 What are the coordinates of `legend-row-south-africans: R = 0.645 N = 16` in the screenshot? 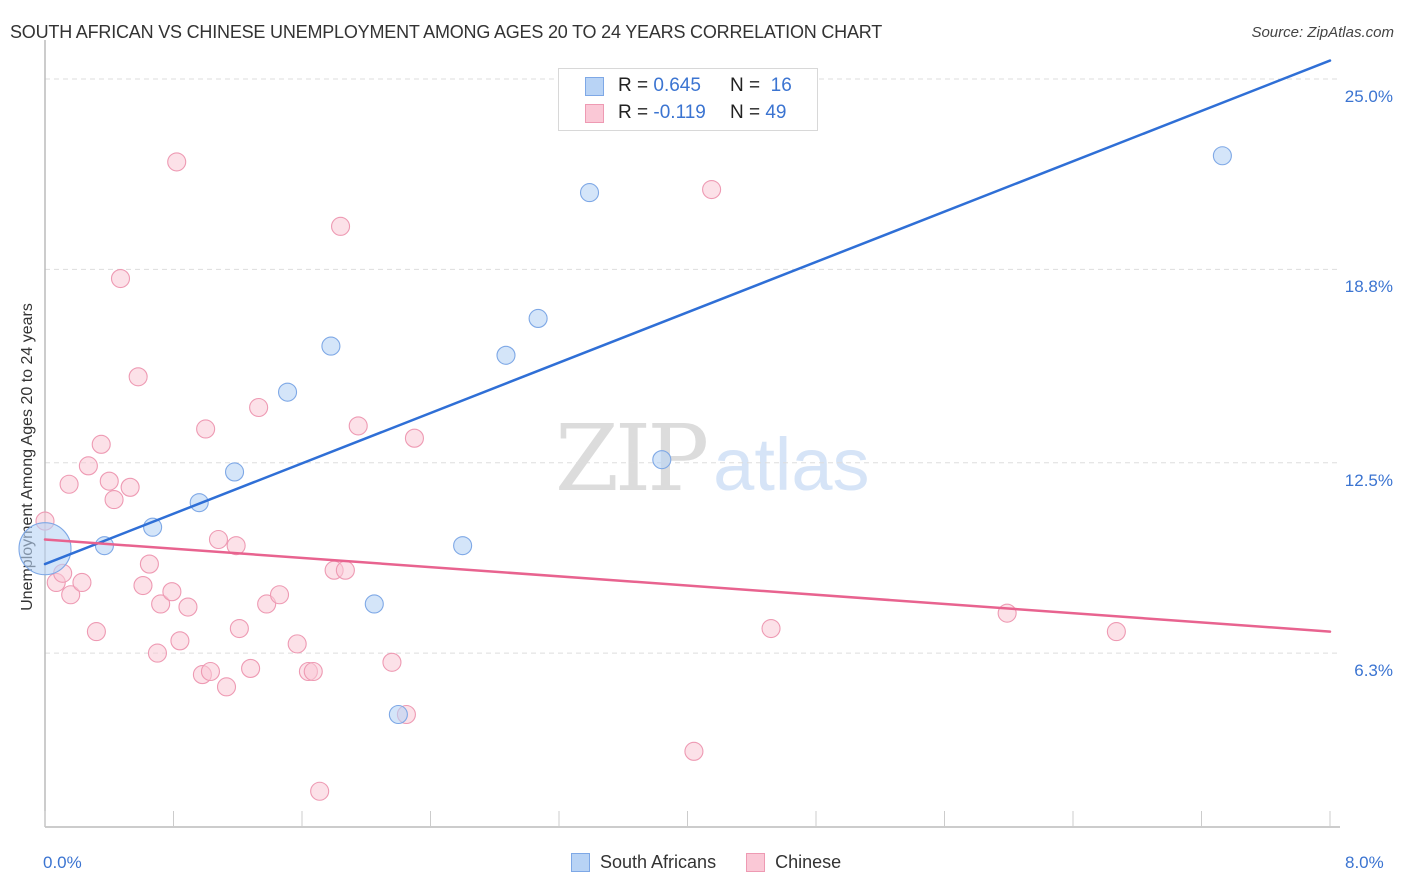 It's located at (688, 86).